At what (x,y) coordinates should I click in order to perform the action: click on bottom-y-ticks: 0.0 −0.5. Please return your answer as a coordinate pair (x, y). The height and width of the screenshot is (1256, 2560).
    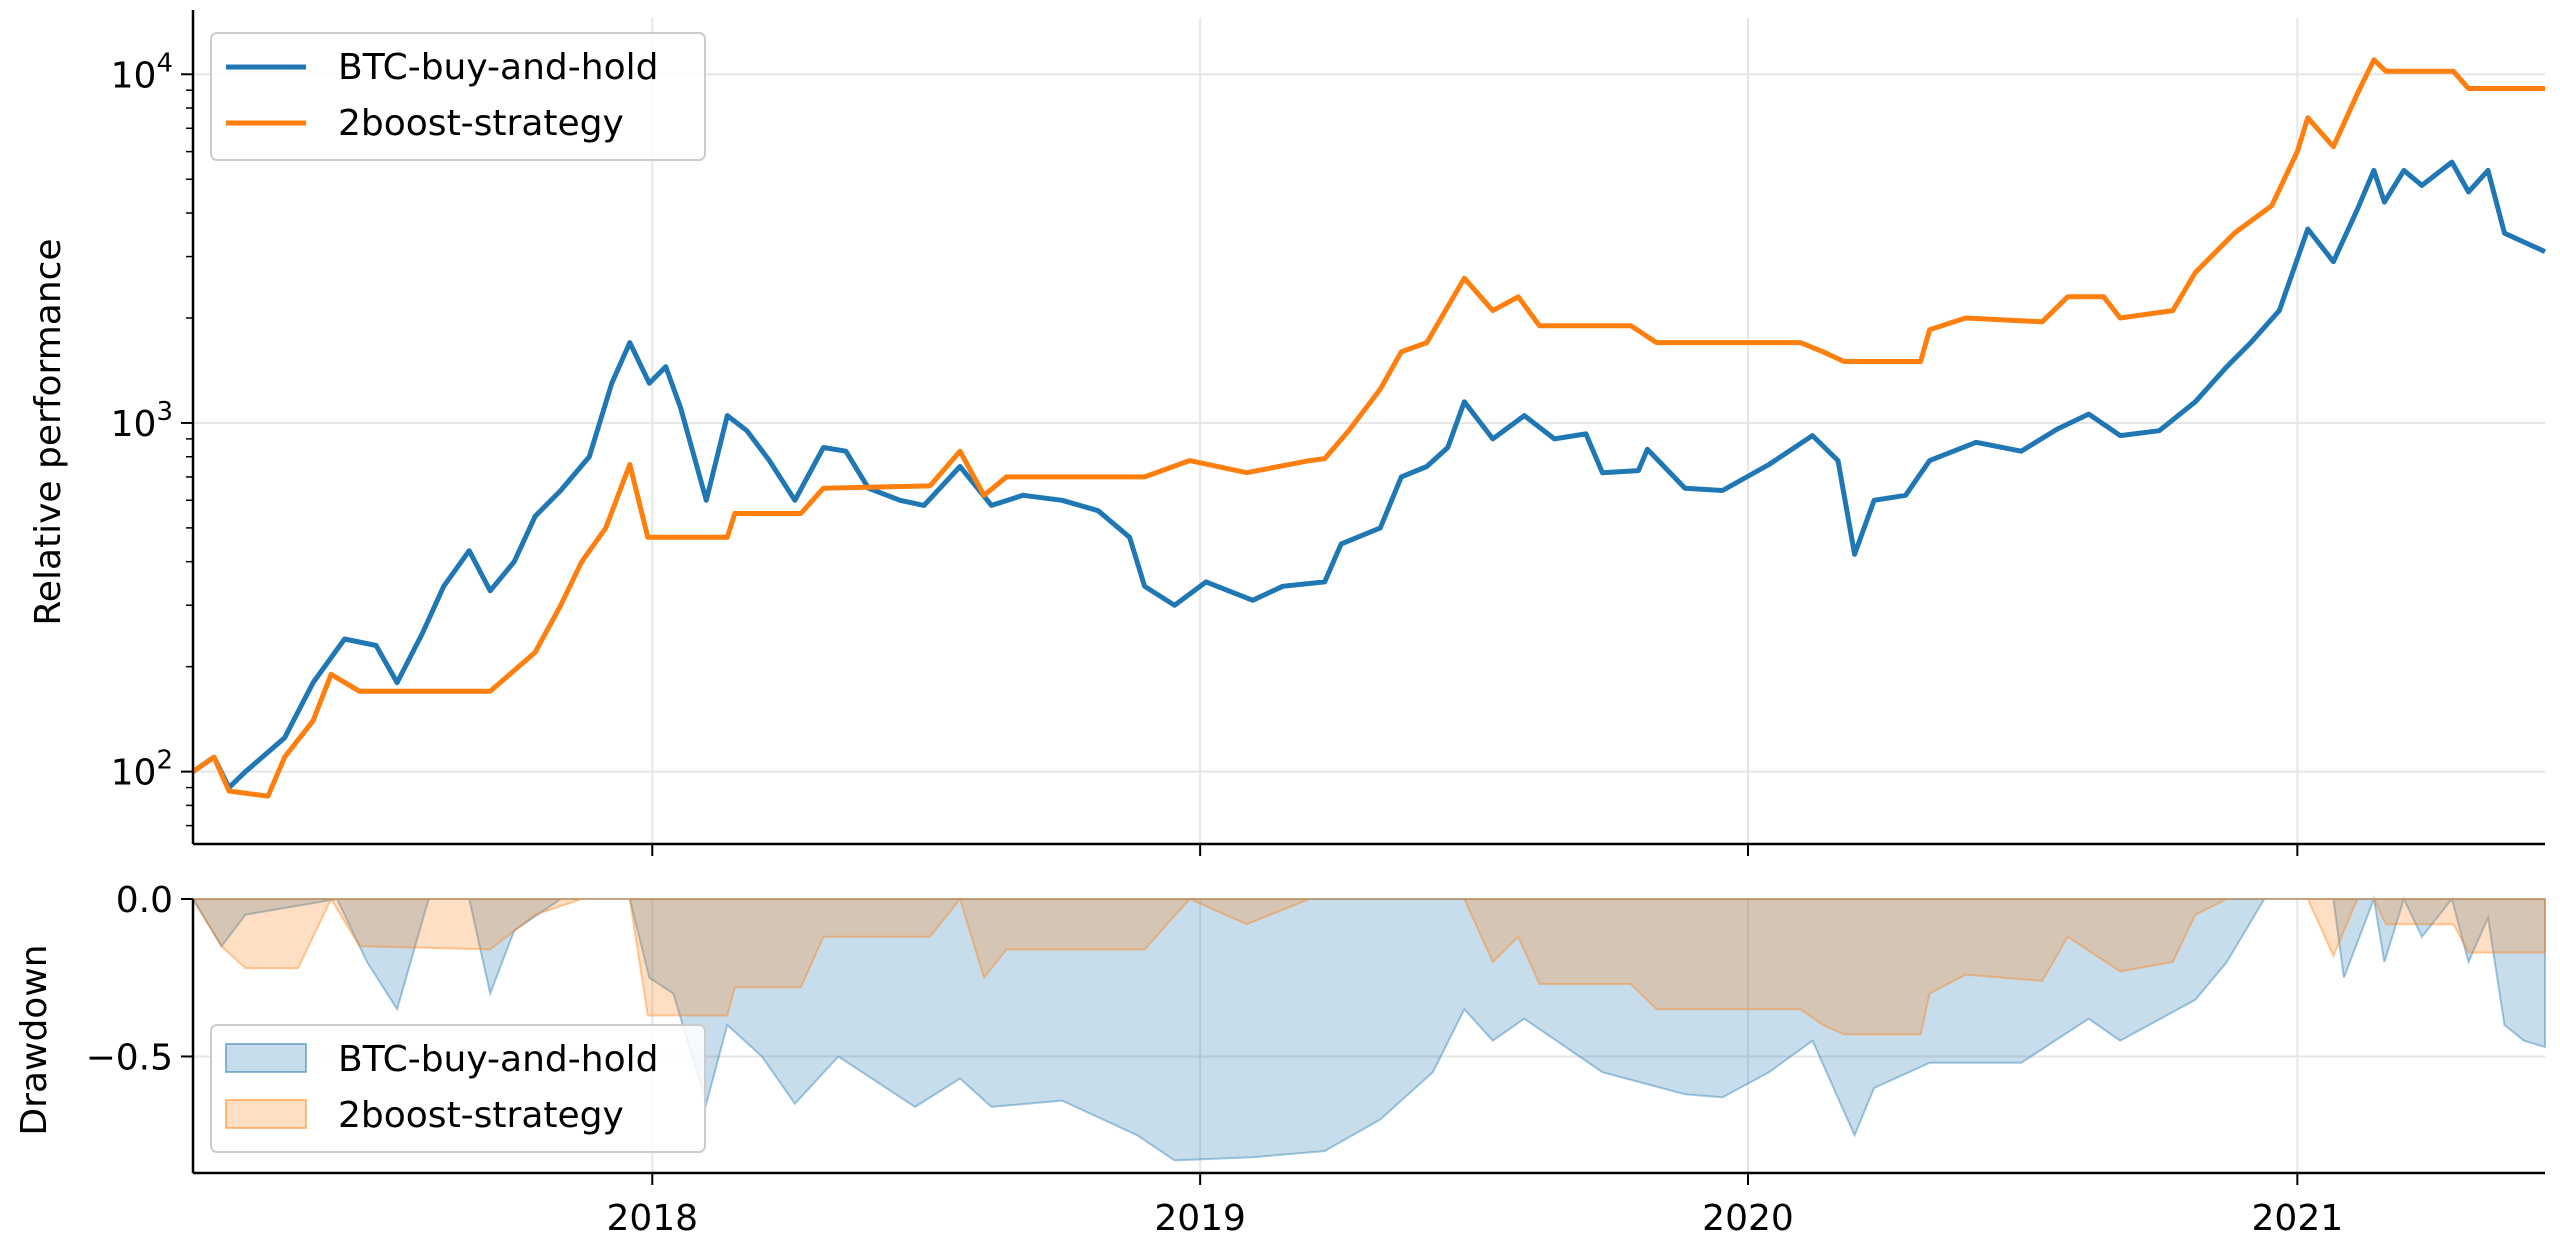
    Looking at the image, I should click on (139, 979).